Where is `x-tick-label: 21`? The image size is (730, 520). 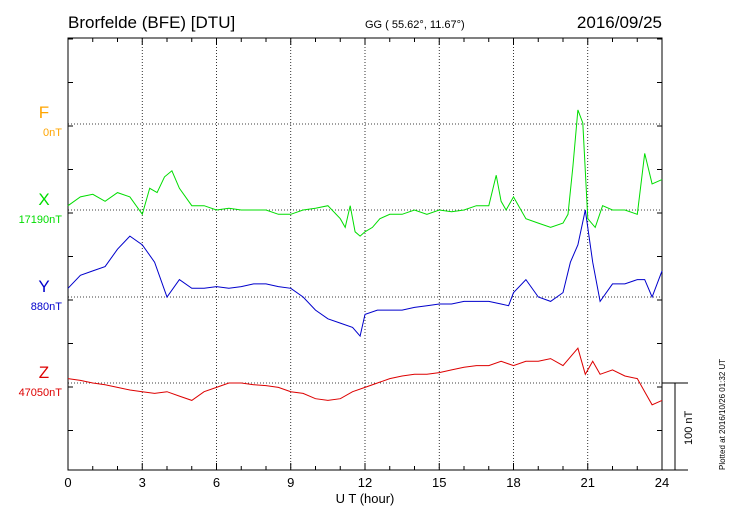 x-tick-label: 21 is located at coordinates (588, 482).